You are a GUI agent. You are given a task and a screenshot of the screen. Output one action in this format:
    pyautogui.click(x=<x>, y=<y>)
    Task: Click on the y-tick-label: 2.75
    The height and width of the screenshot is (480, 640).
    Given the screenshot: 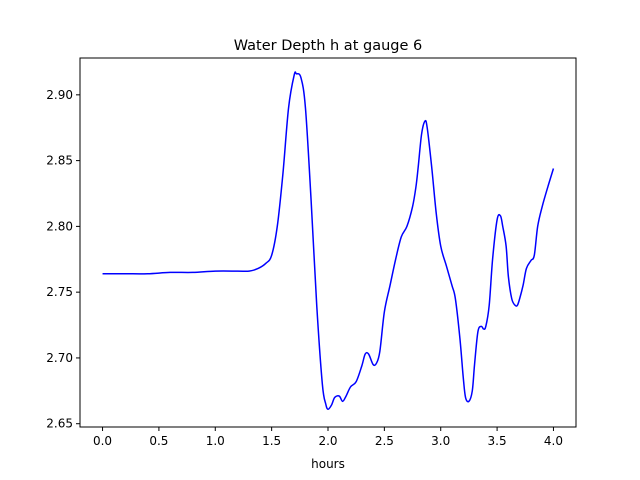 What is the action you would take?
    pyautogui.click(x=59, y=292)
    